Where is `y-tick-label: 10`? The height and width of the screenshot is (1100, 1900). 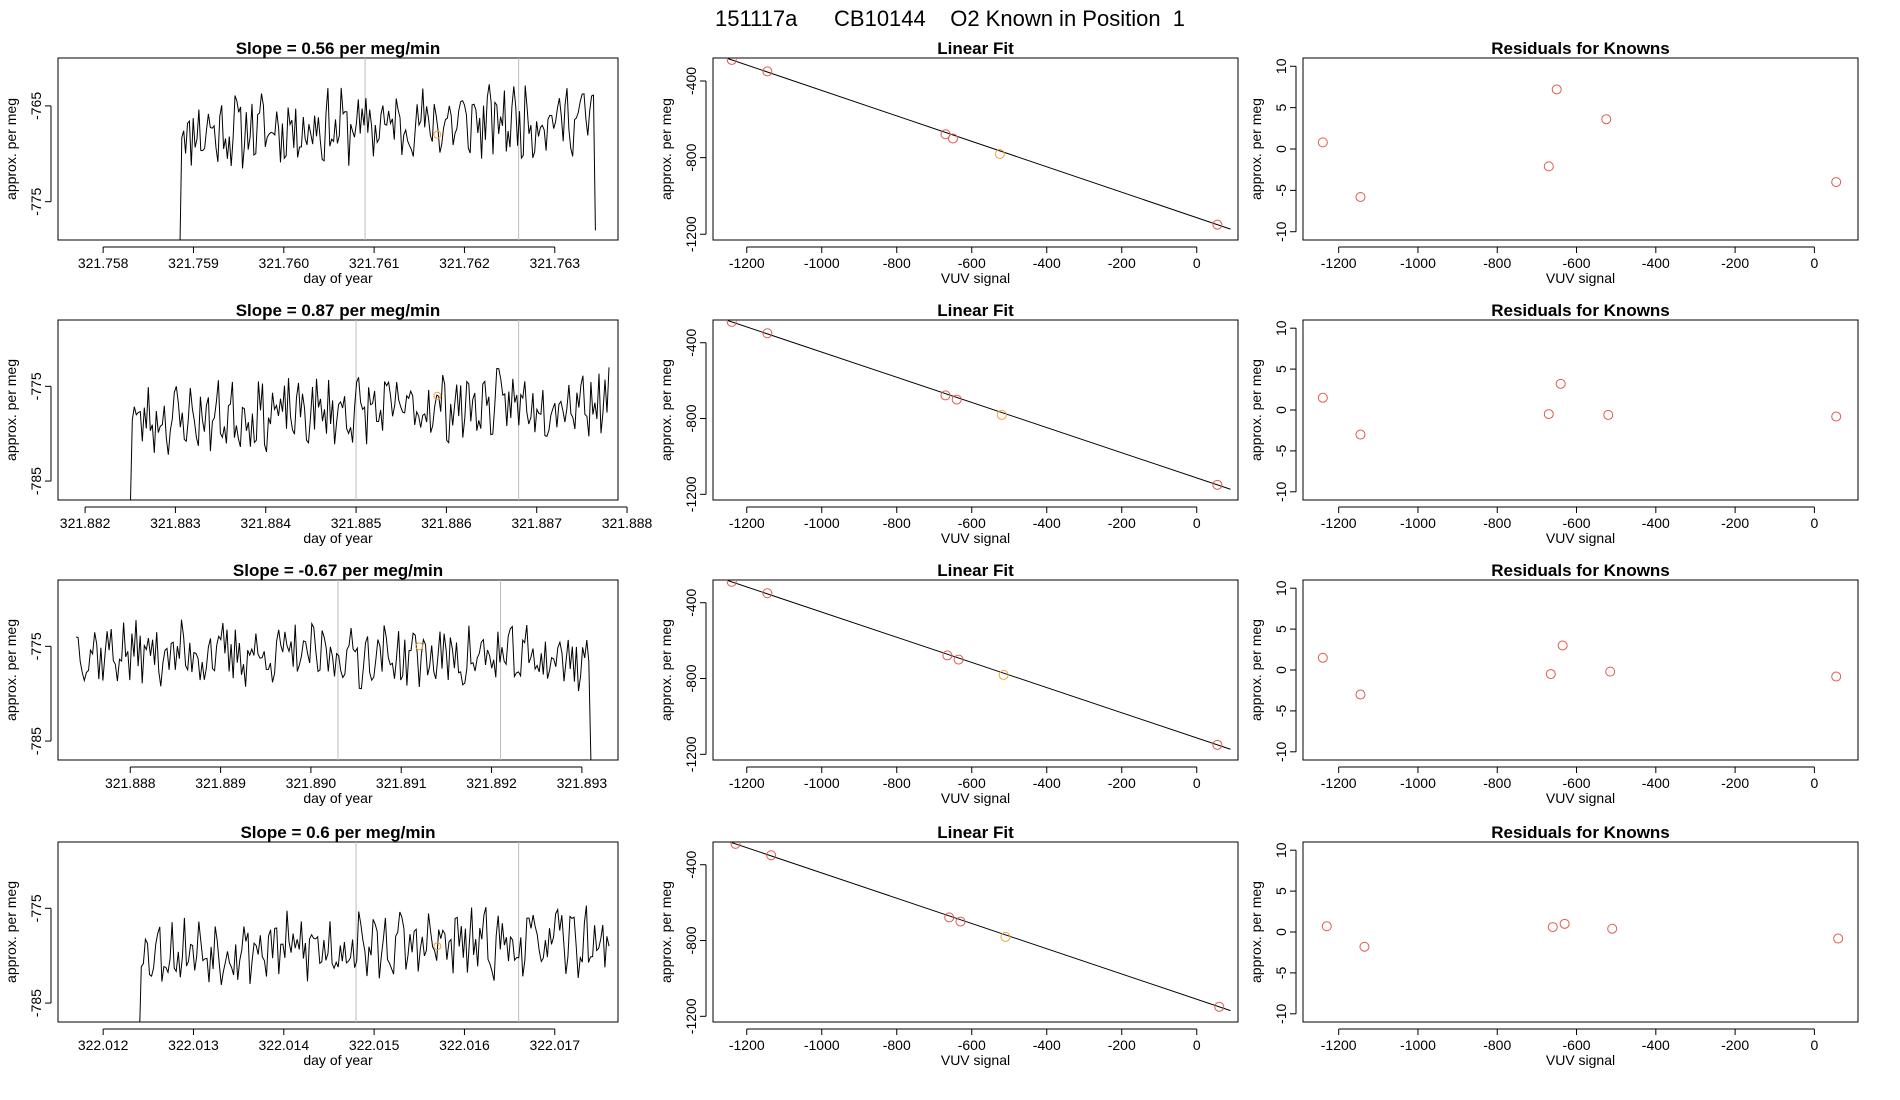 y-tick-label: 10 is located at coordinates (1281, 66).